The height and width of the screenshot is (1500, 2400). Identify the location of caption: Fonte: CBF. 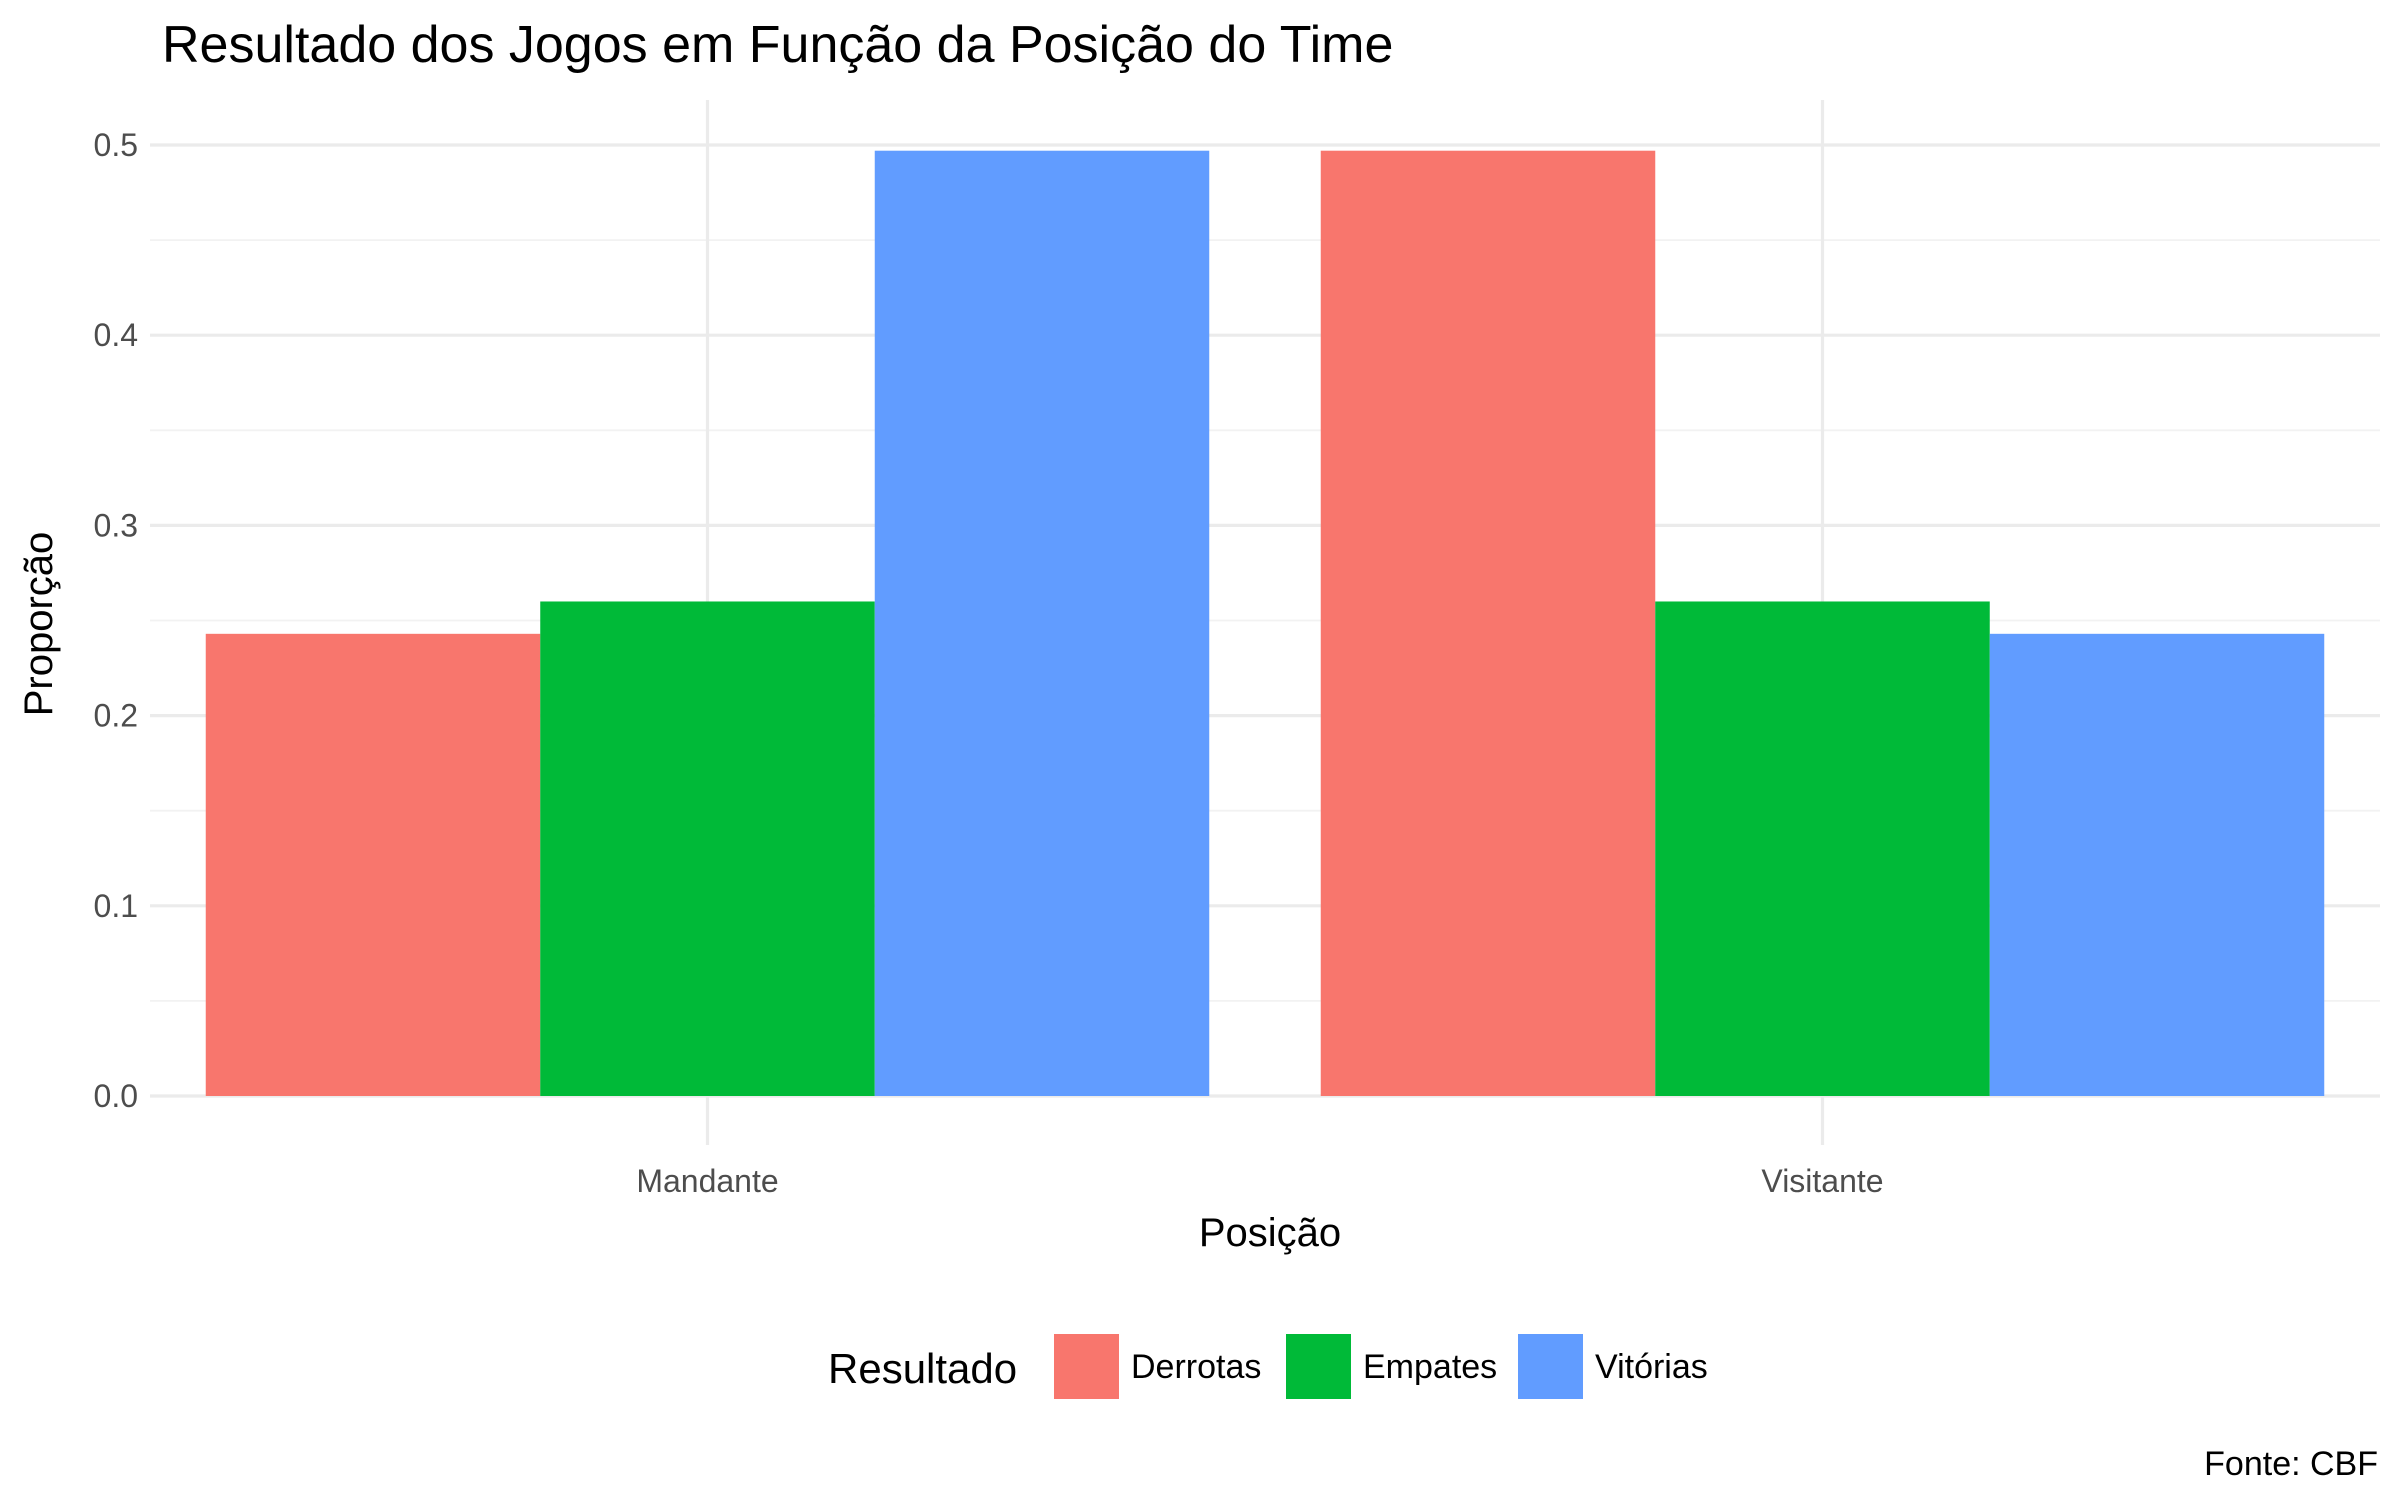
(2291, 1464).